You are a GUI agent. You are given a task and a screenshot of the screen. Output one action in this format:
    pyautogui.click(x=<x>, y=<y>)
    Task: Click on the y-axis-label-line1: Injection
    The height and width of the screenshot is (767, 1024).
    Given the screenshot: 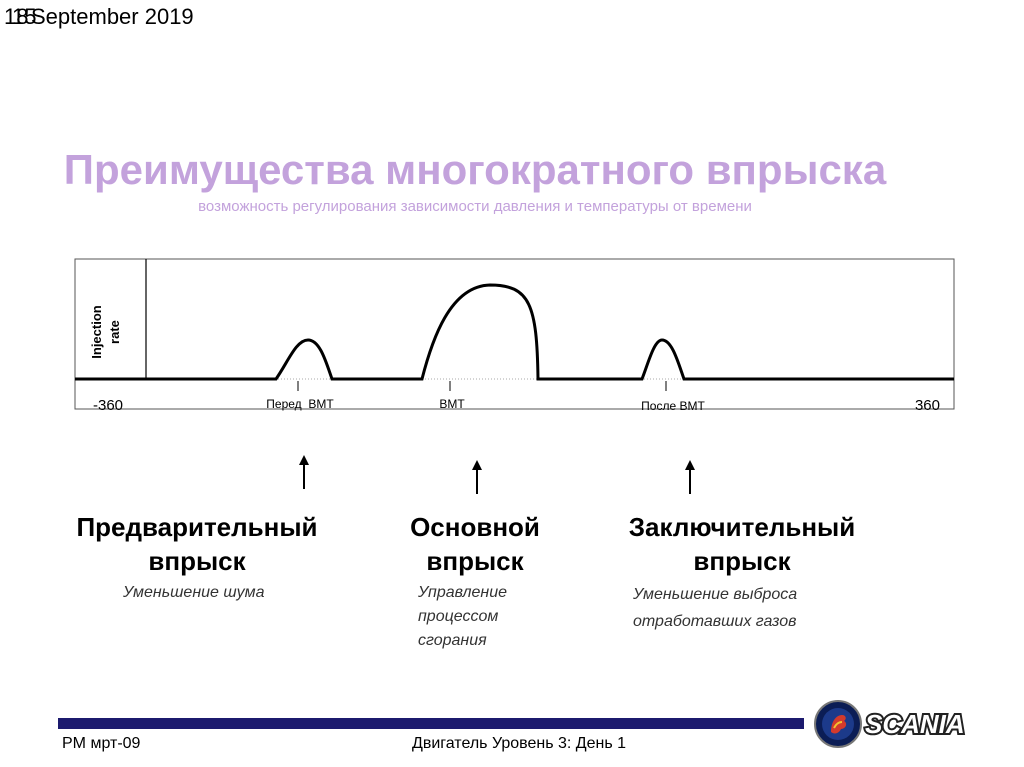 What is the action you would take?
    pyautogui.click(x=96, y=332)
    